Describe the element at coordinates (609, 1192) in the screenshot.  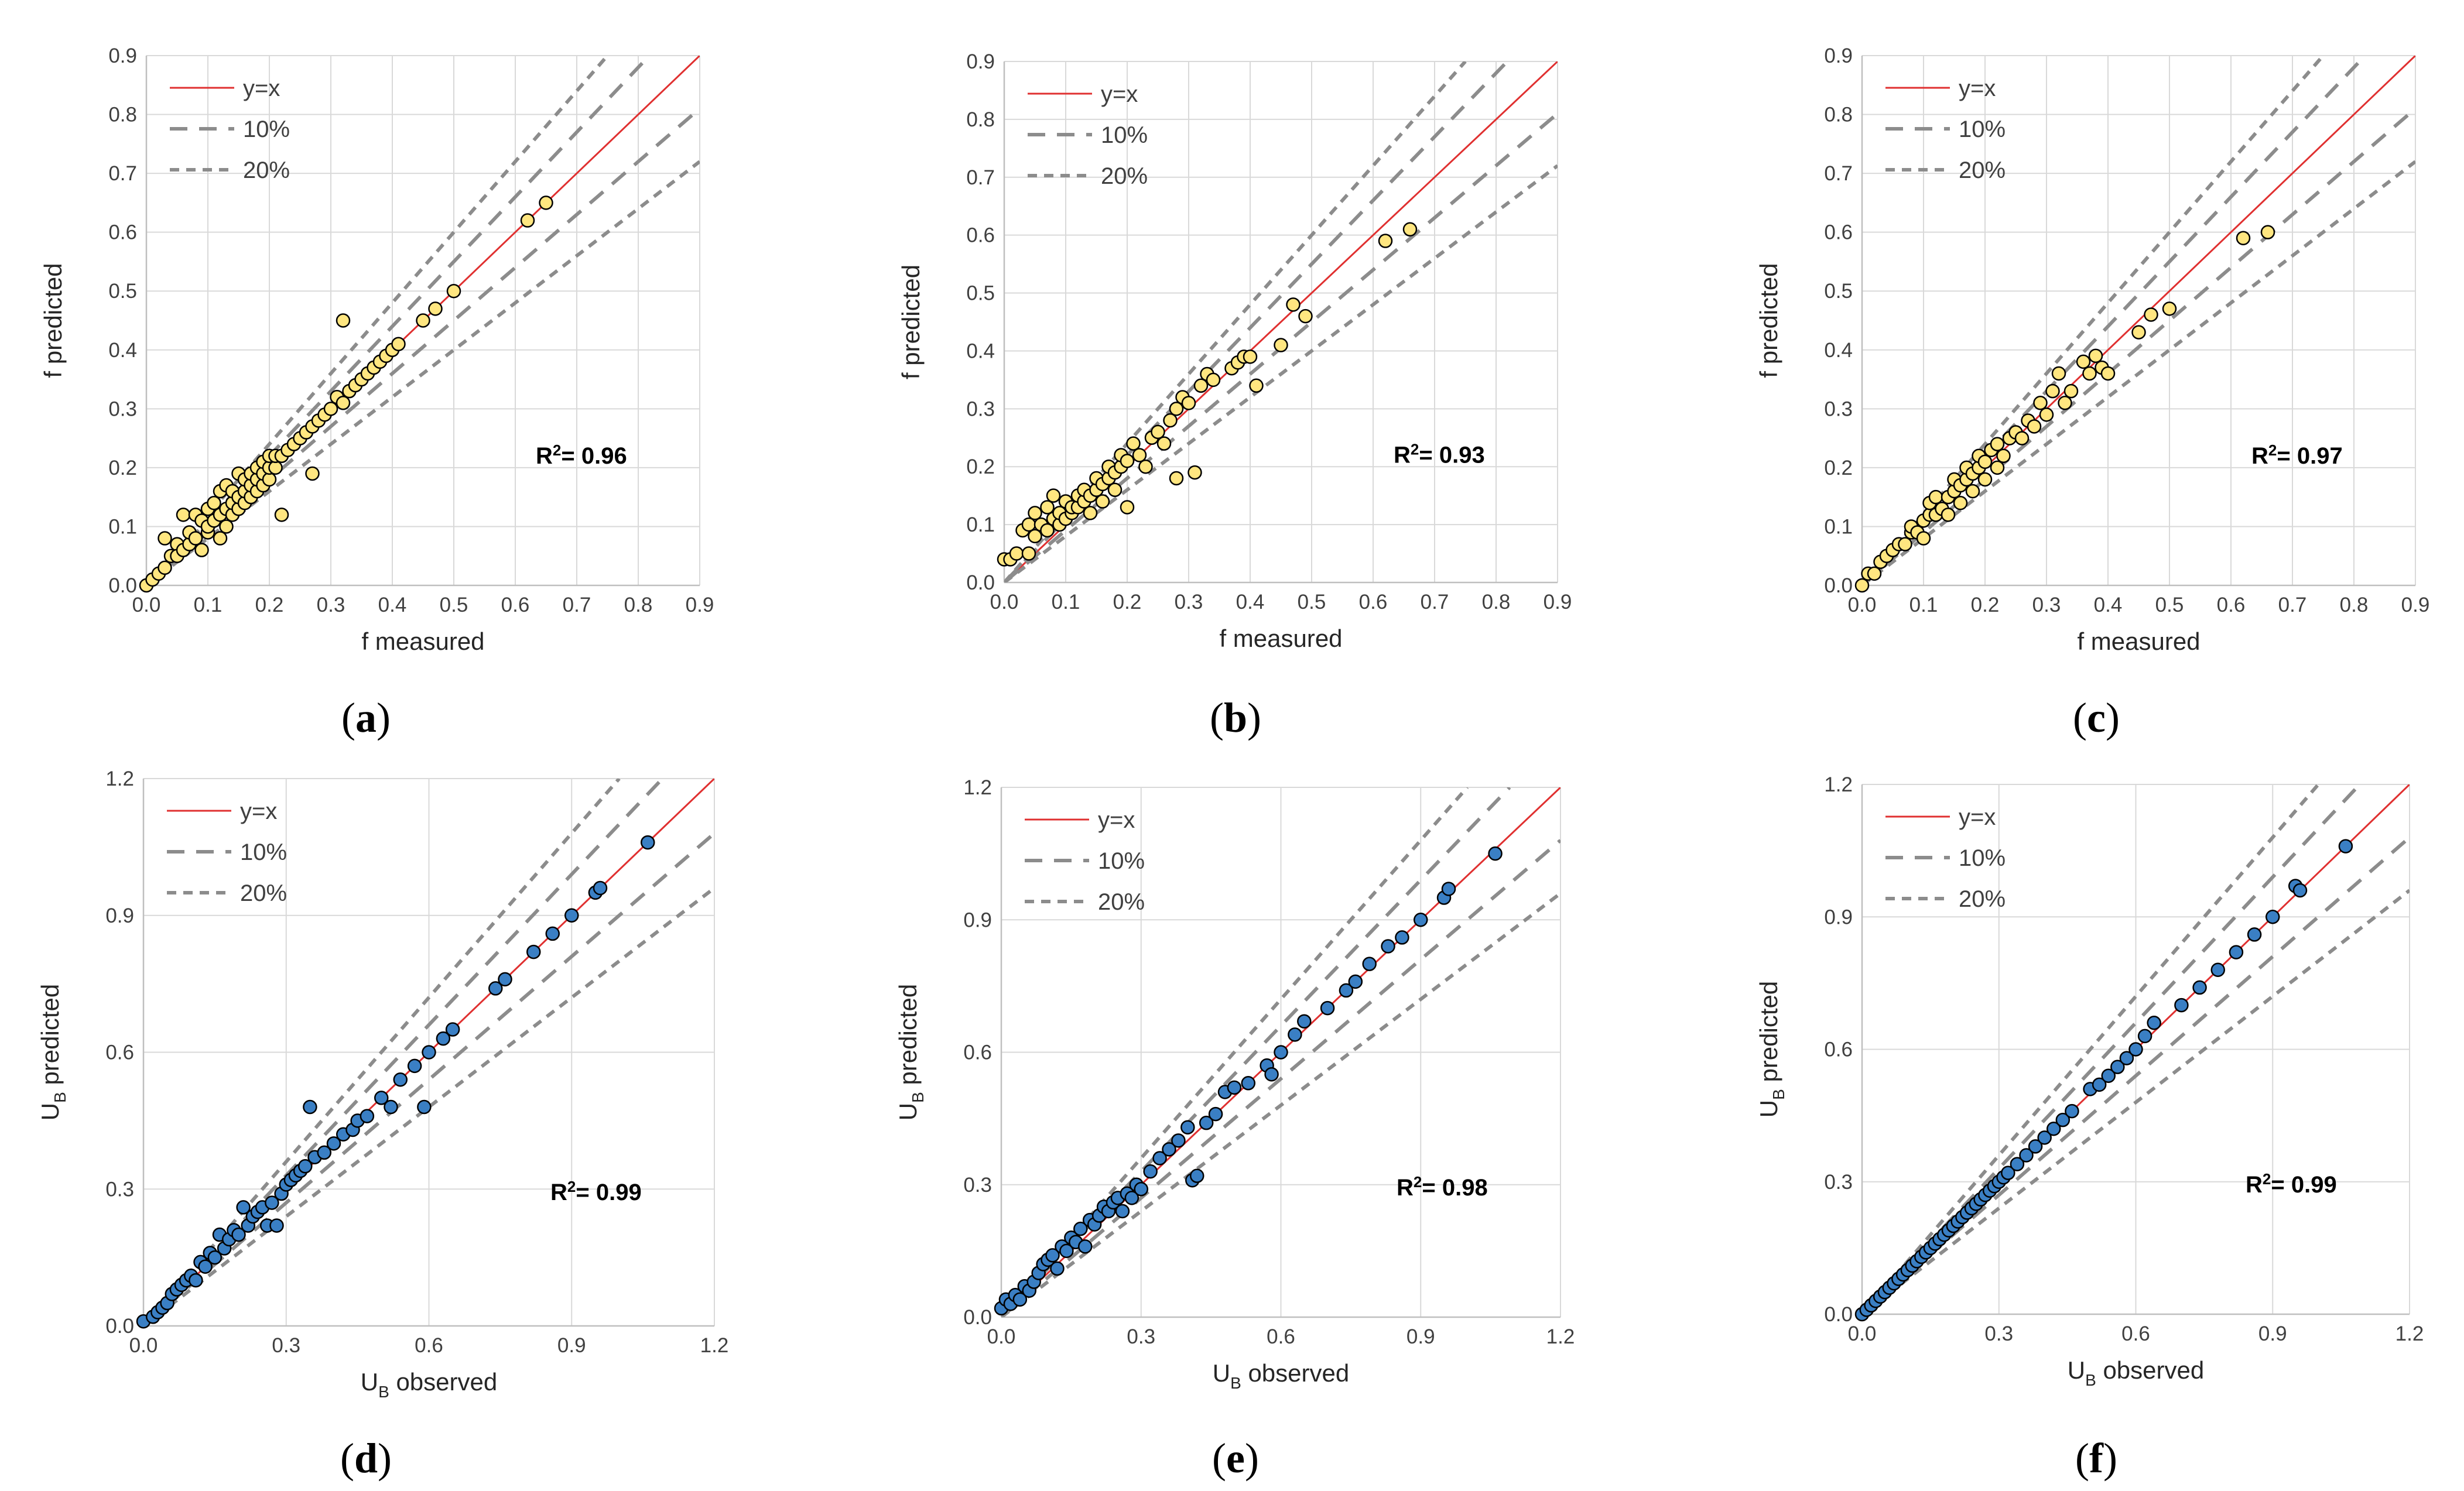
I see `r-squared-value: = 0.99` at that location.